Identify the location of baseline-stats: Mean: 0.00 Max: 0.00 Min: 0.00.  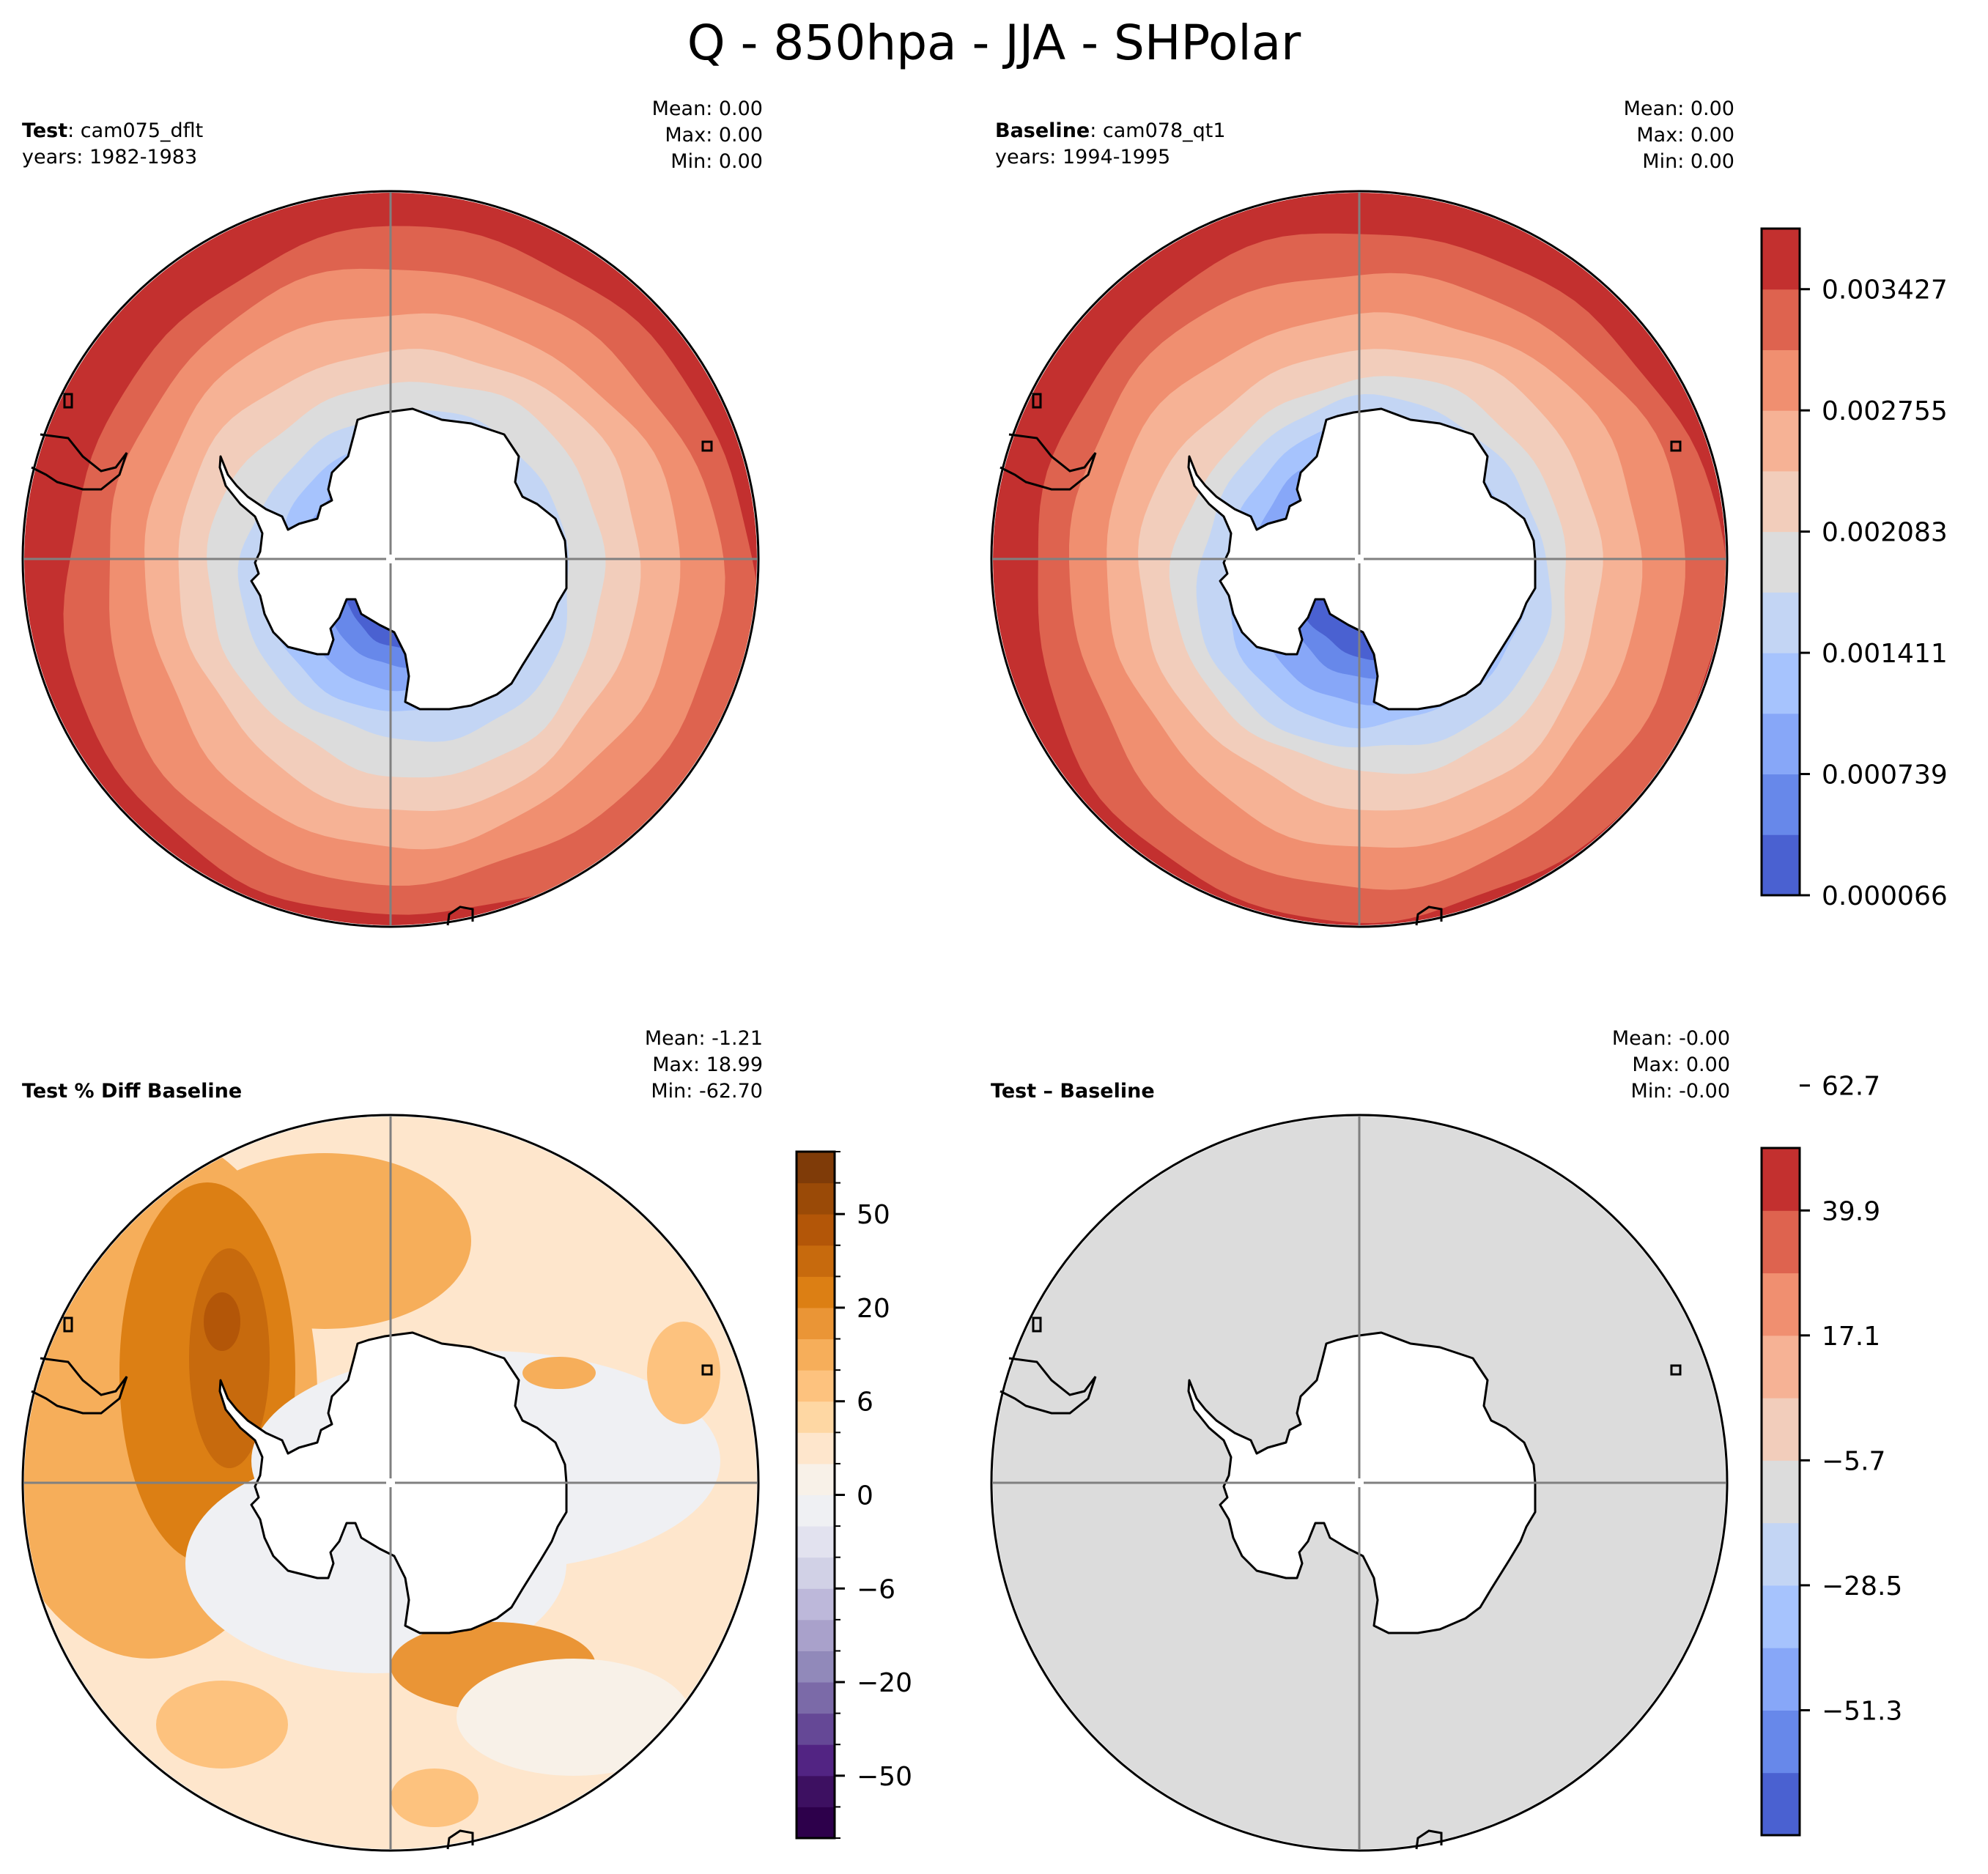
(1587, 135).